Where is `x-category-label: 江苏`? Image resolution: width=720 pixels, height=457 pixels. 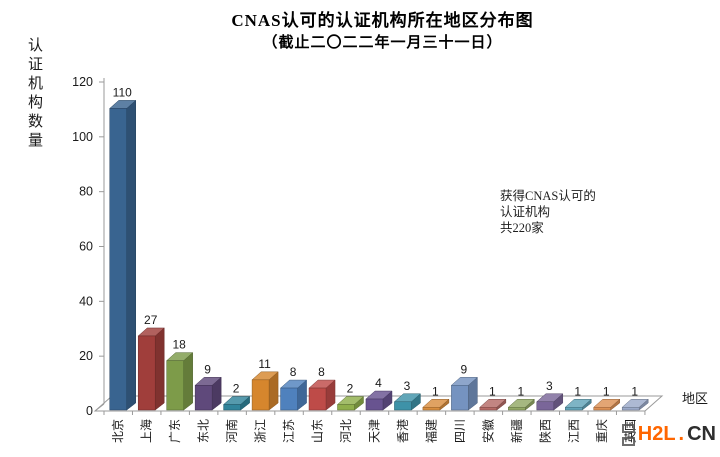 x-category-label: 江苏 is located at coordinates (289, 431).